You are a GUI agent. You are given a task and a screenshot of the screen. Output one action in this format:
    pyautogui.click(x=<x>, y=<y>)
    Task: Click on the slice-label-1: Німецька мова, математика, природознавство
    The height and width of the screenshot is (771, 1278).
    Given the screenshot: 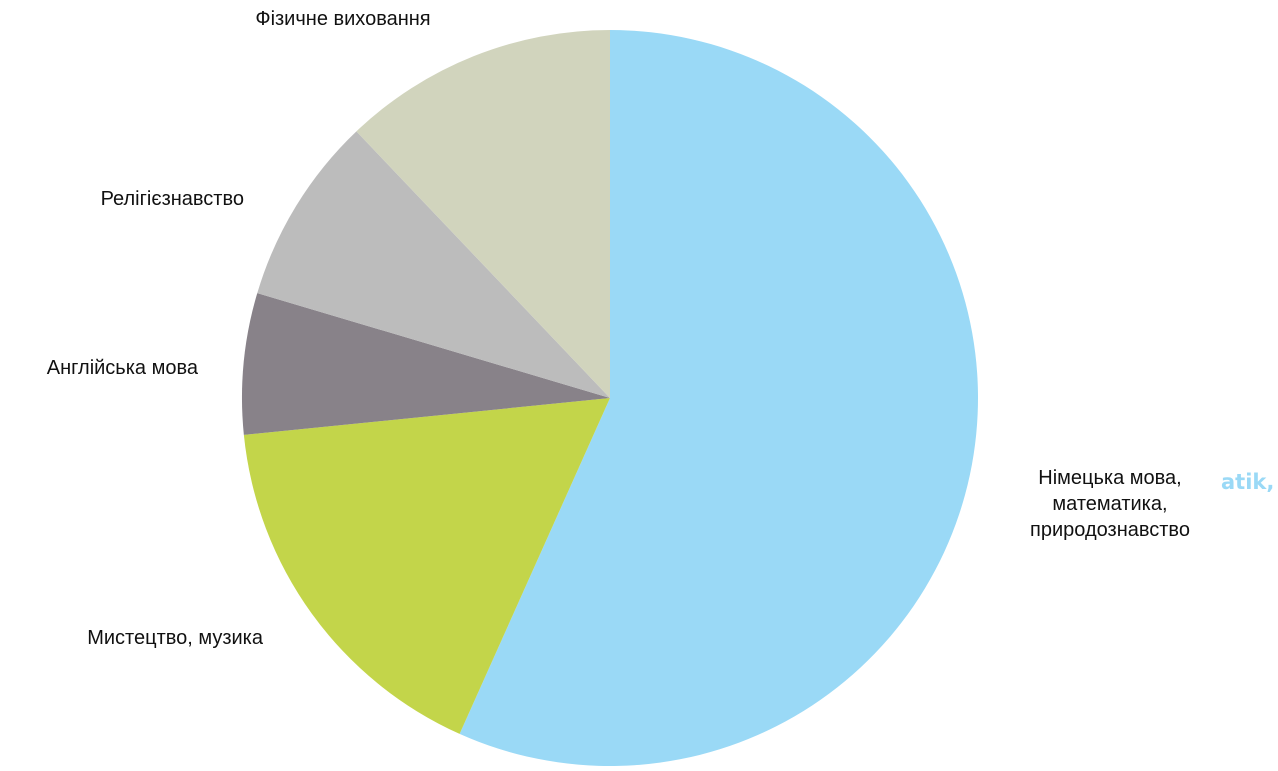 What is the action you would take?
    pyautogui.click(x=1110, y=504)
    